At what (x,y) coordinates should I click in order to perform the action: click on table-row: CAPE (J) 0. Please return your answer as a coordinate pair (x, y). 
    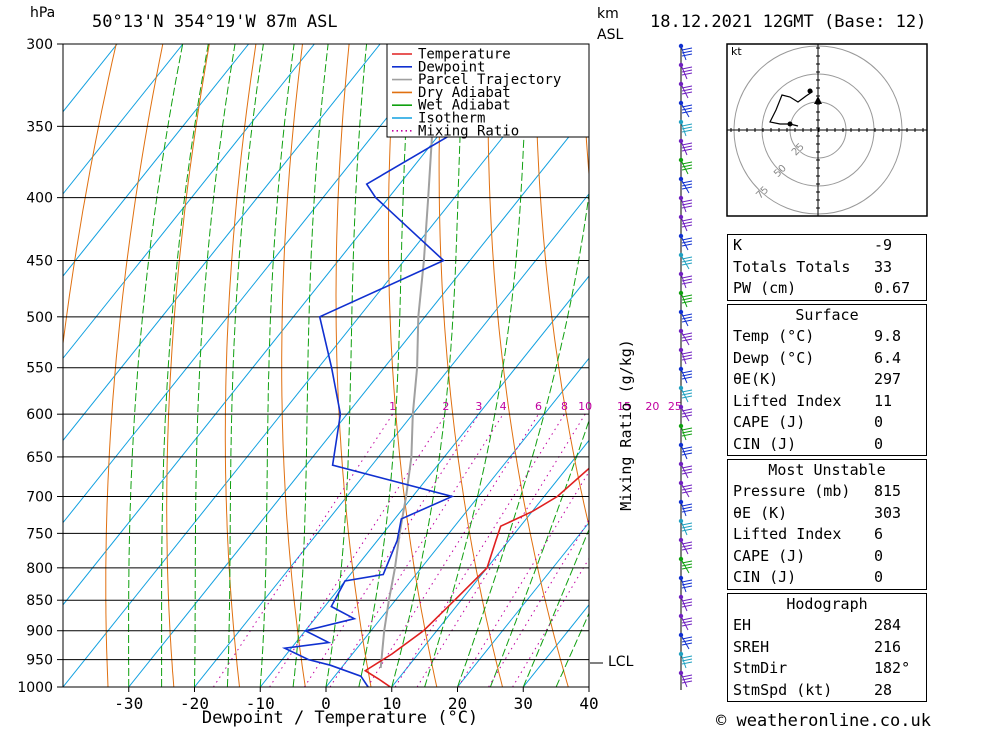
    Looking at the image, I should click on (827, 557).